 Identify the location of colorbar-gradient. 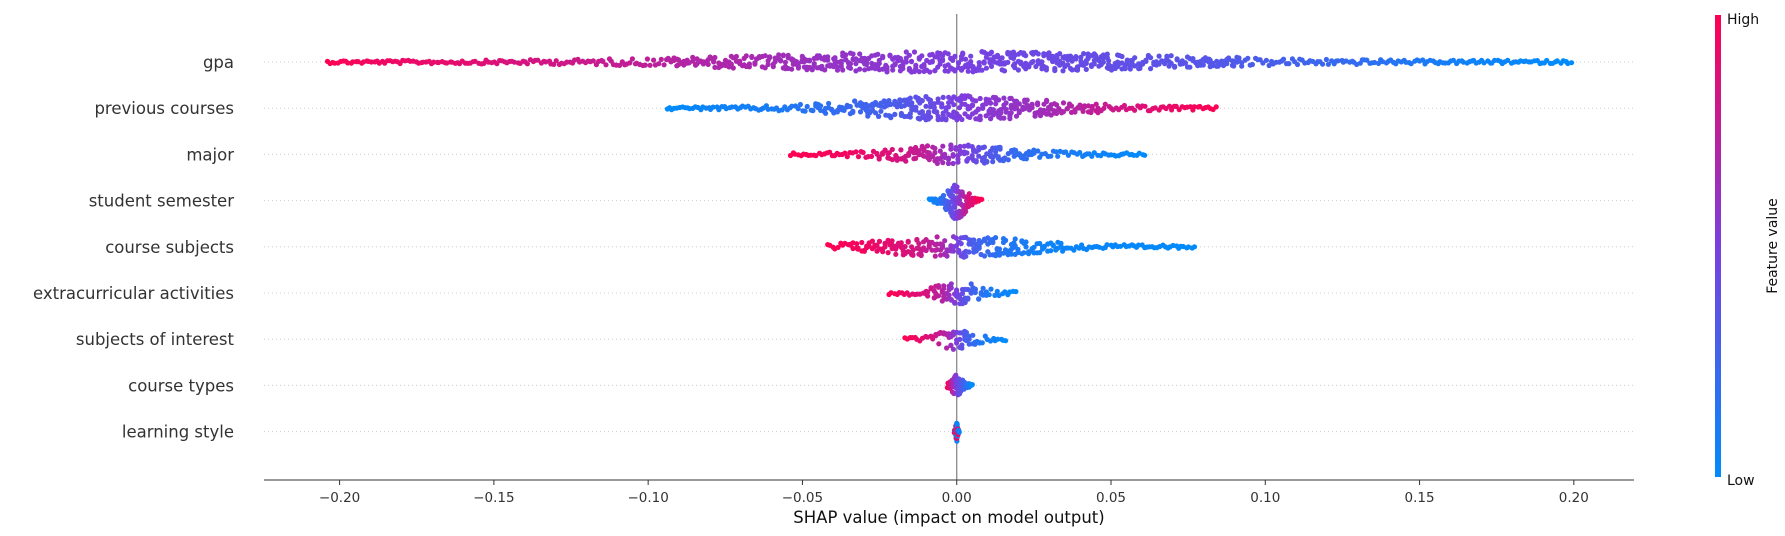
(1718, 246).